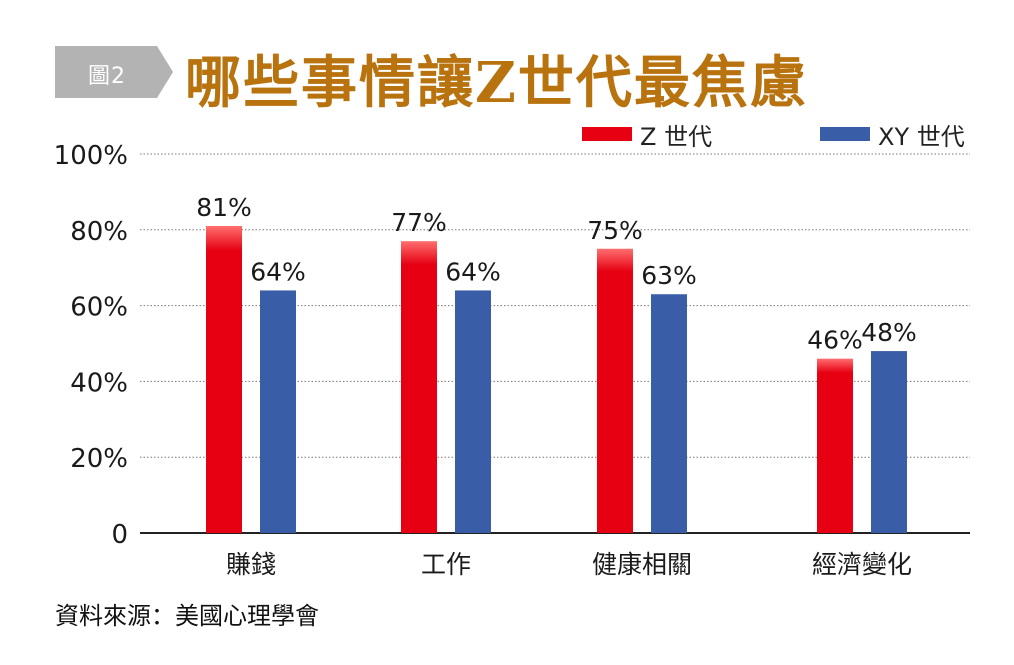 This screenshot has height=665, width=1014. Describe the element at coordinates (862, 564) in the screenshot. I see `x-tick-label: 經濟變化` at that location.